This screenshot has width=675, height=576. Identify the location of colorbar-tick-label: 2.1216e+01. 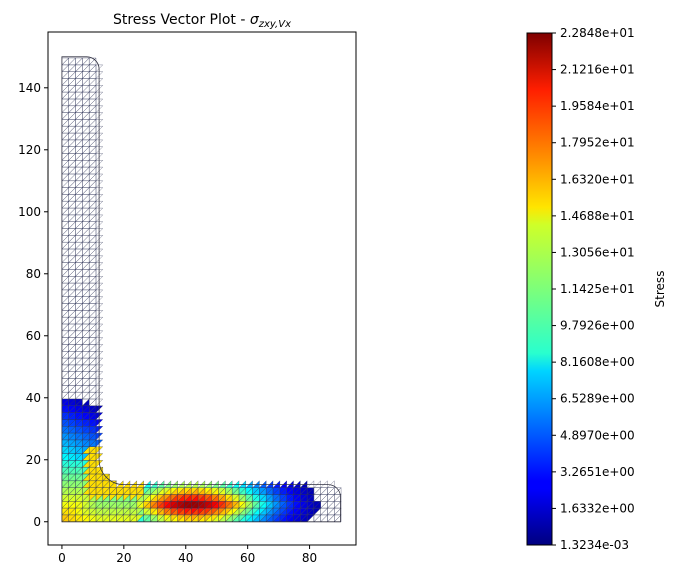
(597, 70).